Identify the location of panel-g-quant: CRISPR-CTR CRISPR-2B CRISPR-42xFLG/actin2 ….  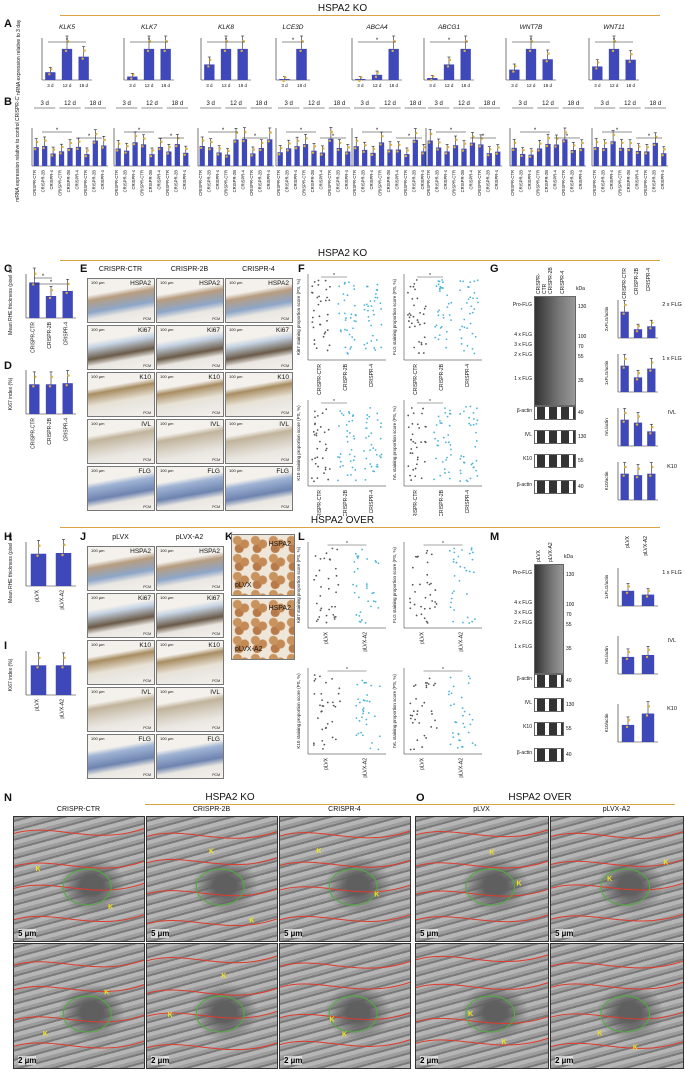
(643, 384).